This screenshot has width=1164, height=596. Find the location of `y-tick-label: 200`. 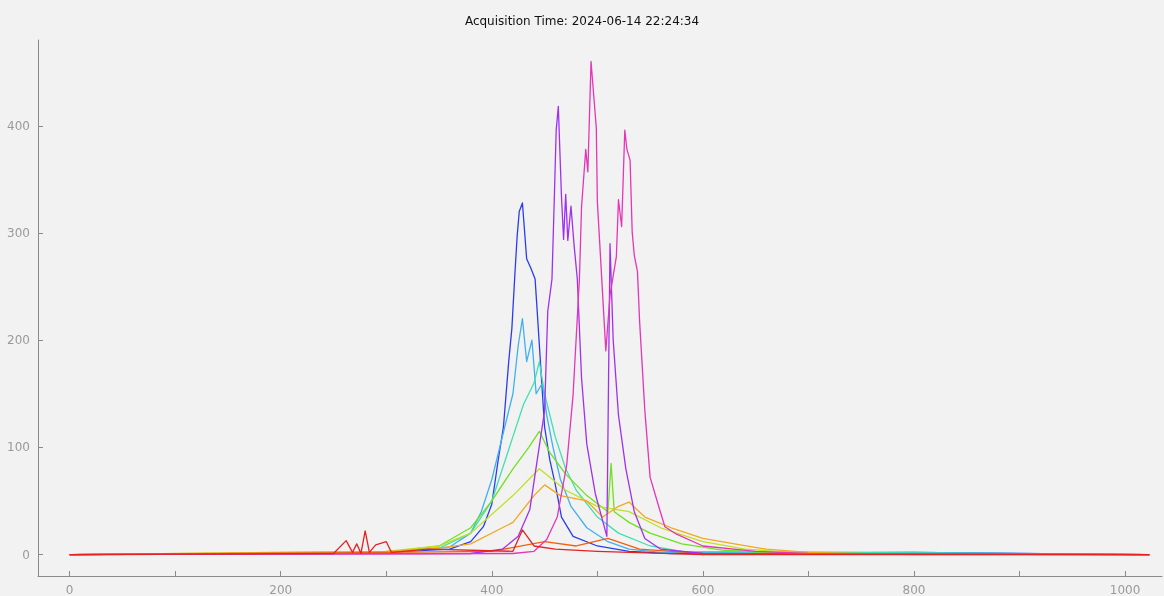

y-tick-label: 200 is located at coordinates (18, 340).